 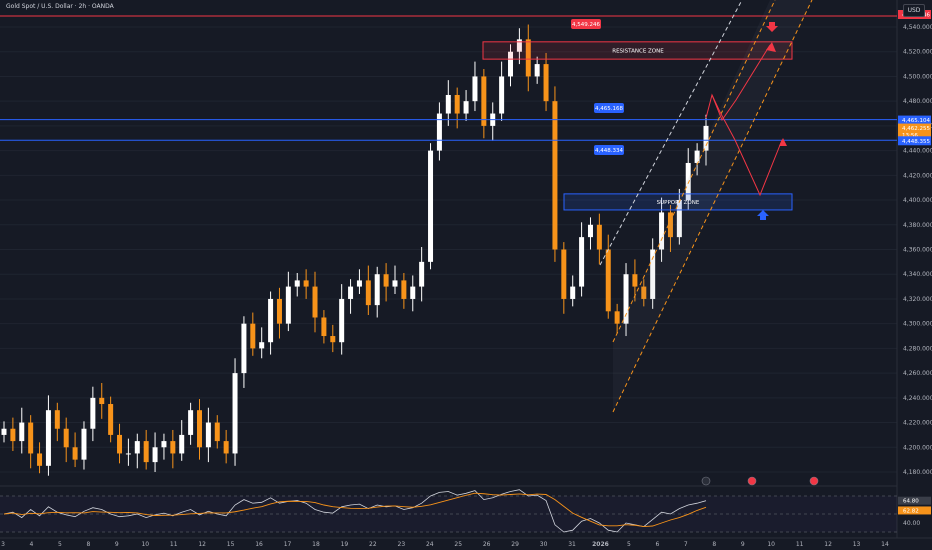 I want to click on time-tick-label: 24, so click(x=430, y=544).